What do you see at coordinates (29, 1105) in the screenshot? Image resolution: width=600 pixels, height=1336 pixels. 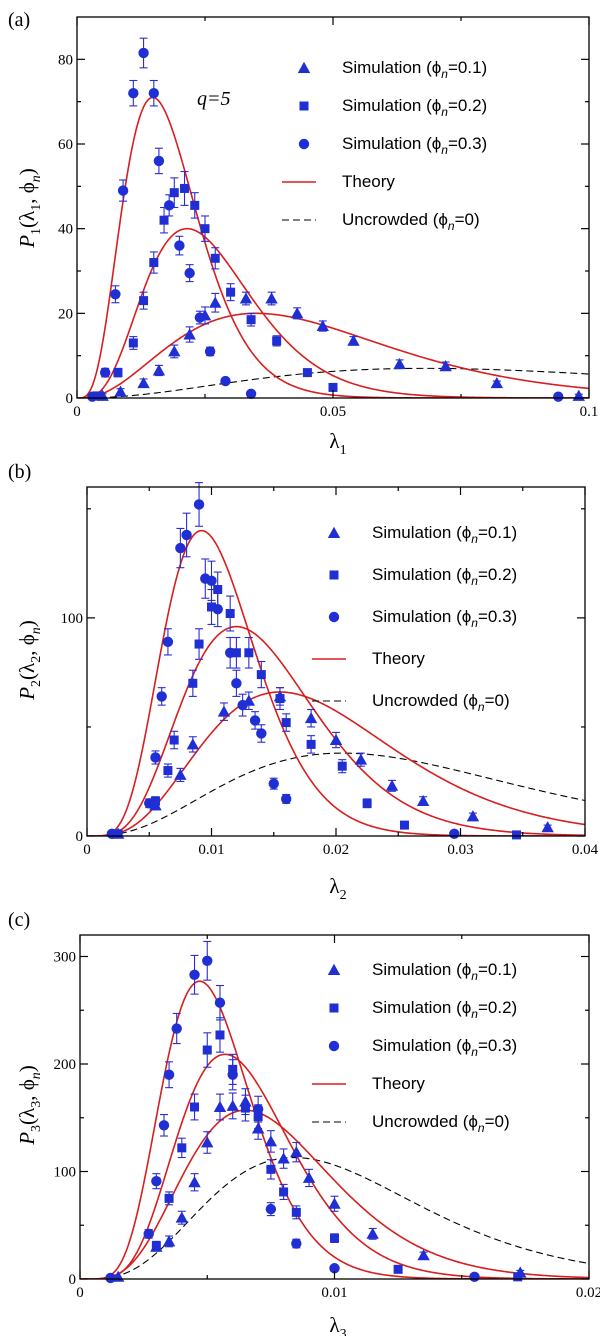 I see `y-axis-label: P3(λ3, ϕn)` at bounding box center [29, 1105].